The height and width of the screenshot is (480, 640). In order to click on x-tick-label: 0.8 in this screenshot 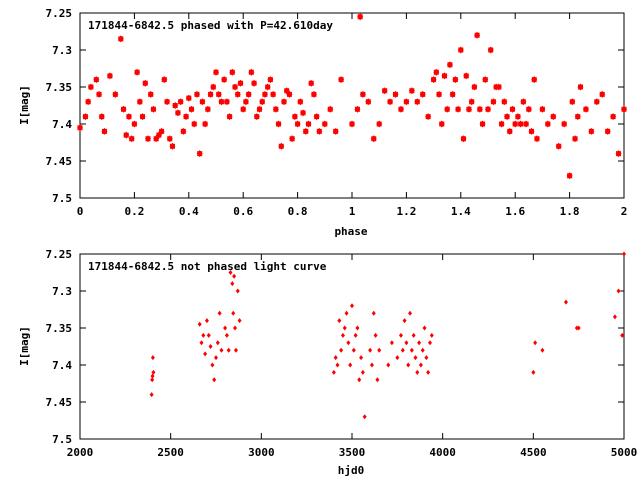, I will do `click(298, 211)`.